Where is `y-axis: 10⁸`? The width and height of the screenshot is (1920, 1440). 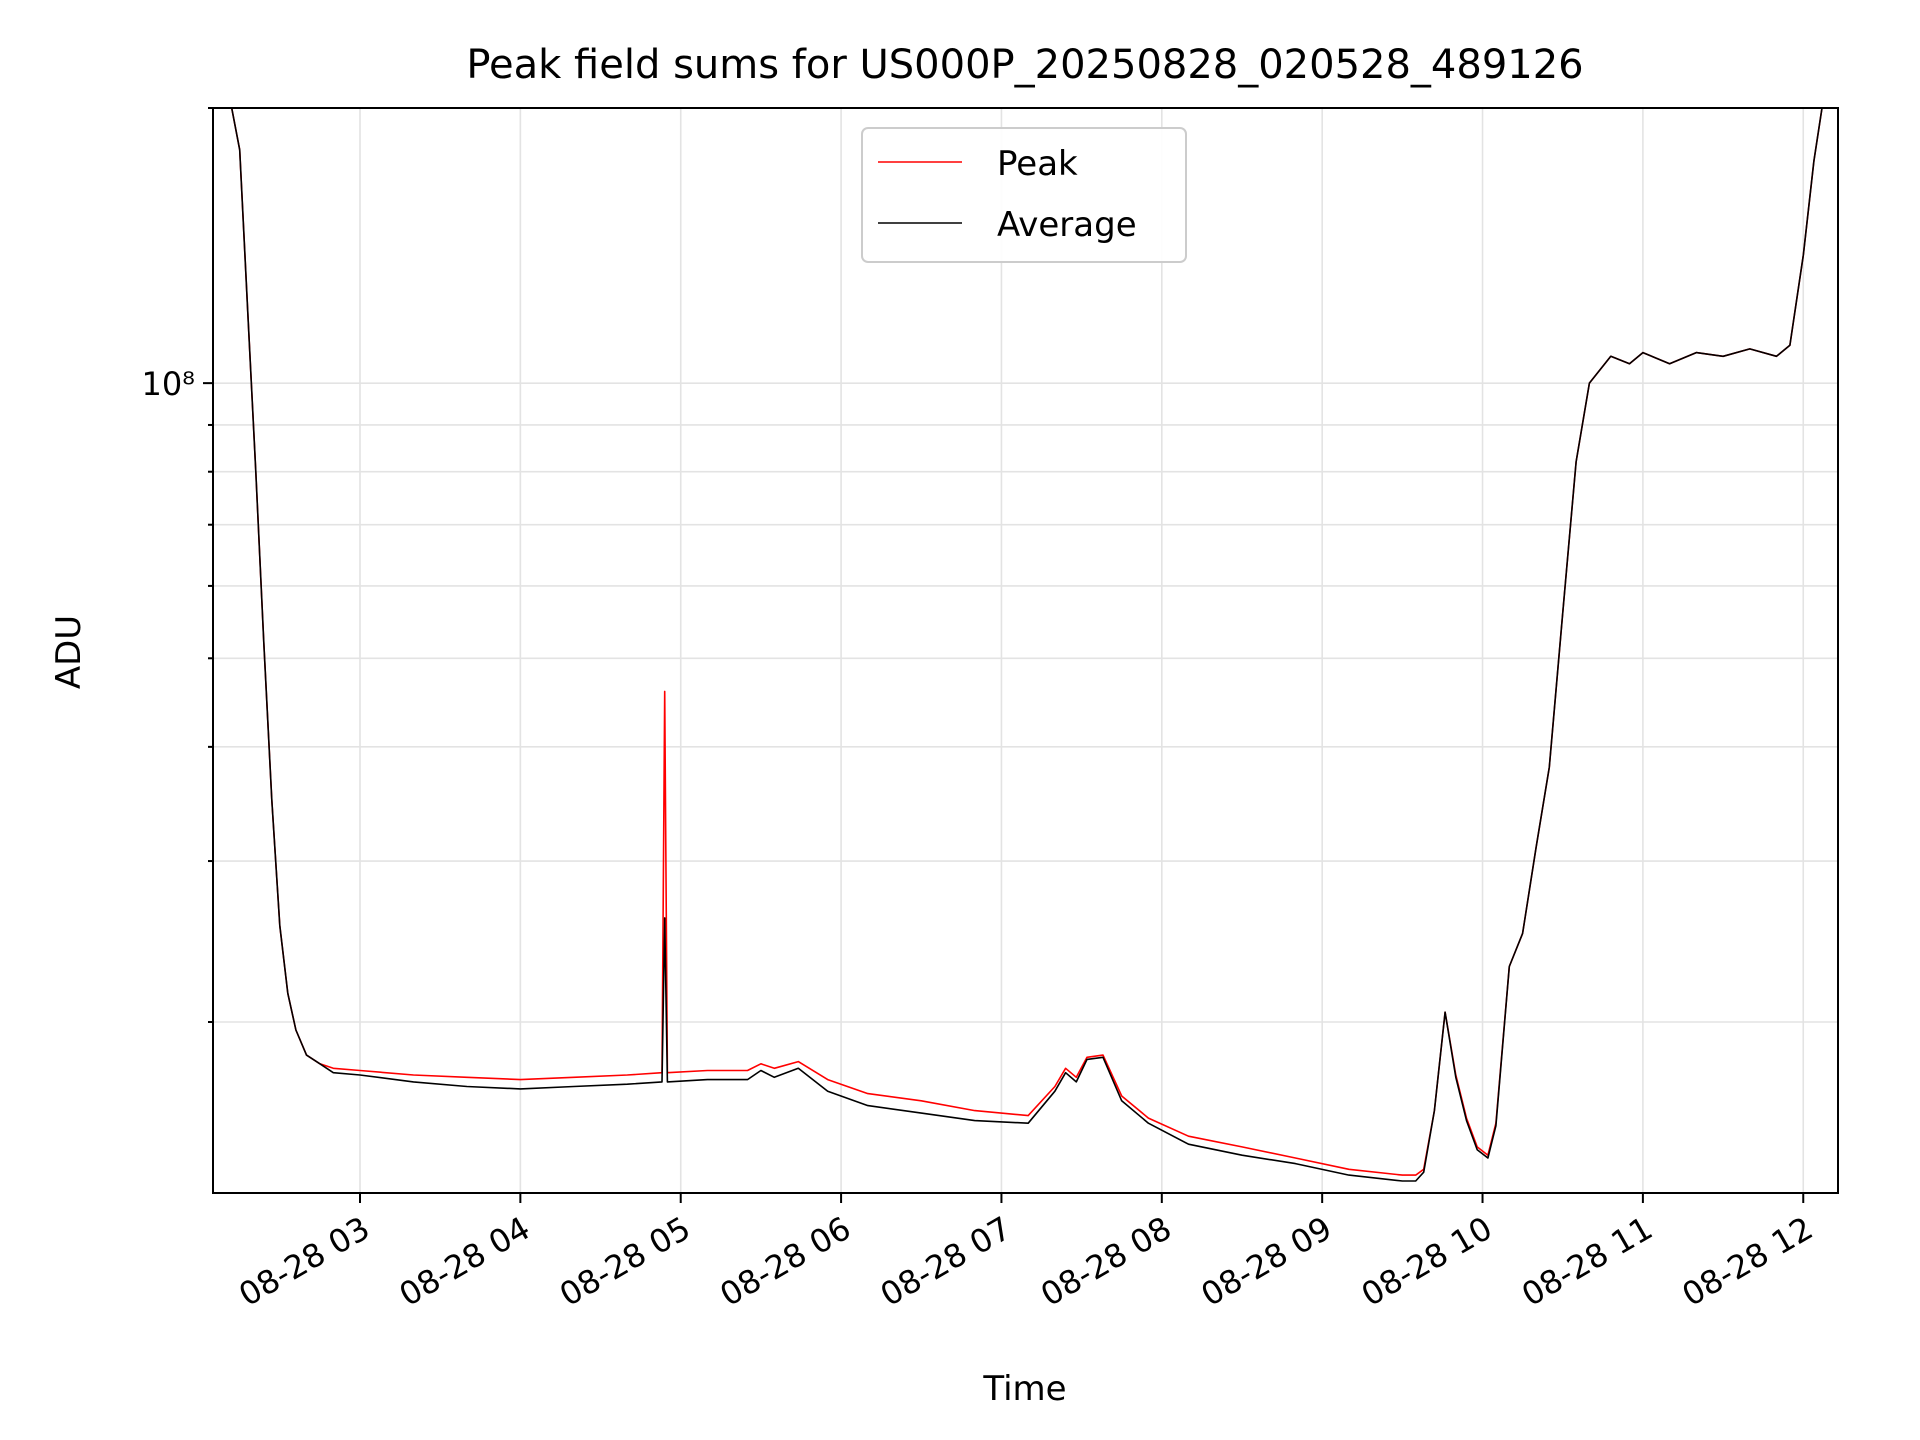 y-axis: 10⁸ is located at coordinates (177, 565).